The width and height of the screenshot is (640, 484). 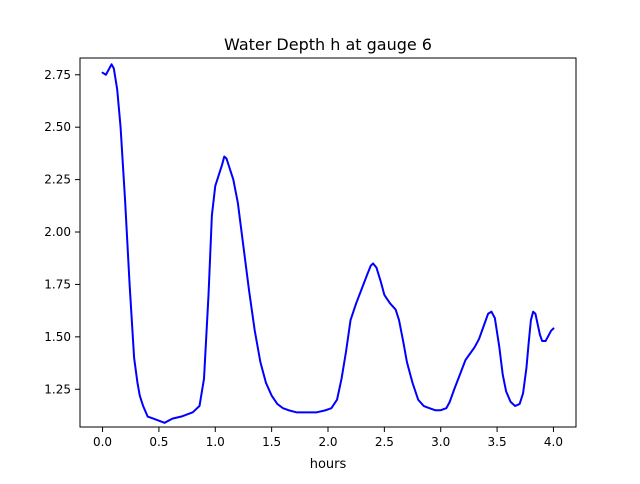 What do you see at coordinates (57, 232) in the screenshot?
I see `y-tick-label: 2.00` at bounding box center [57, 232].